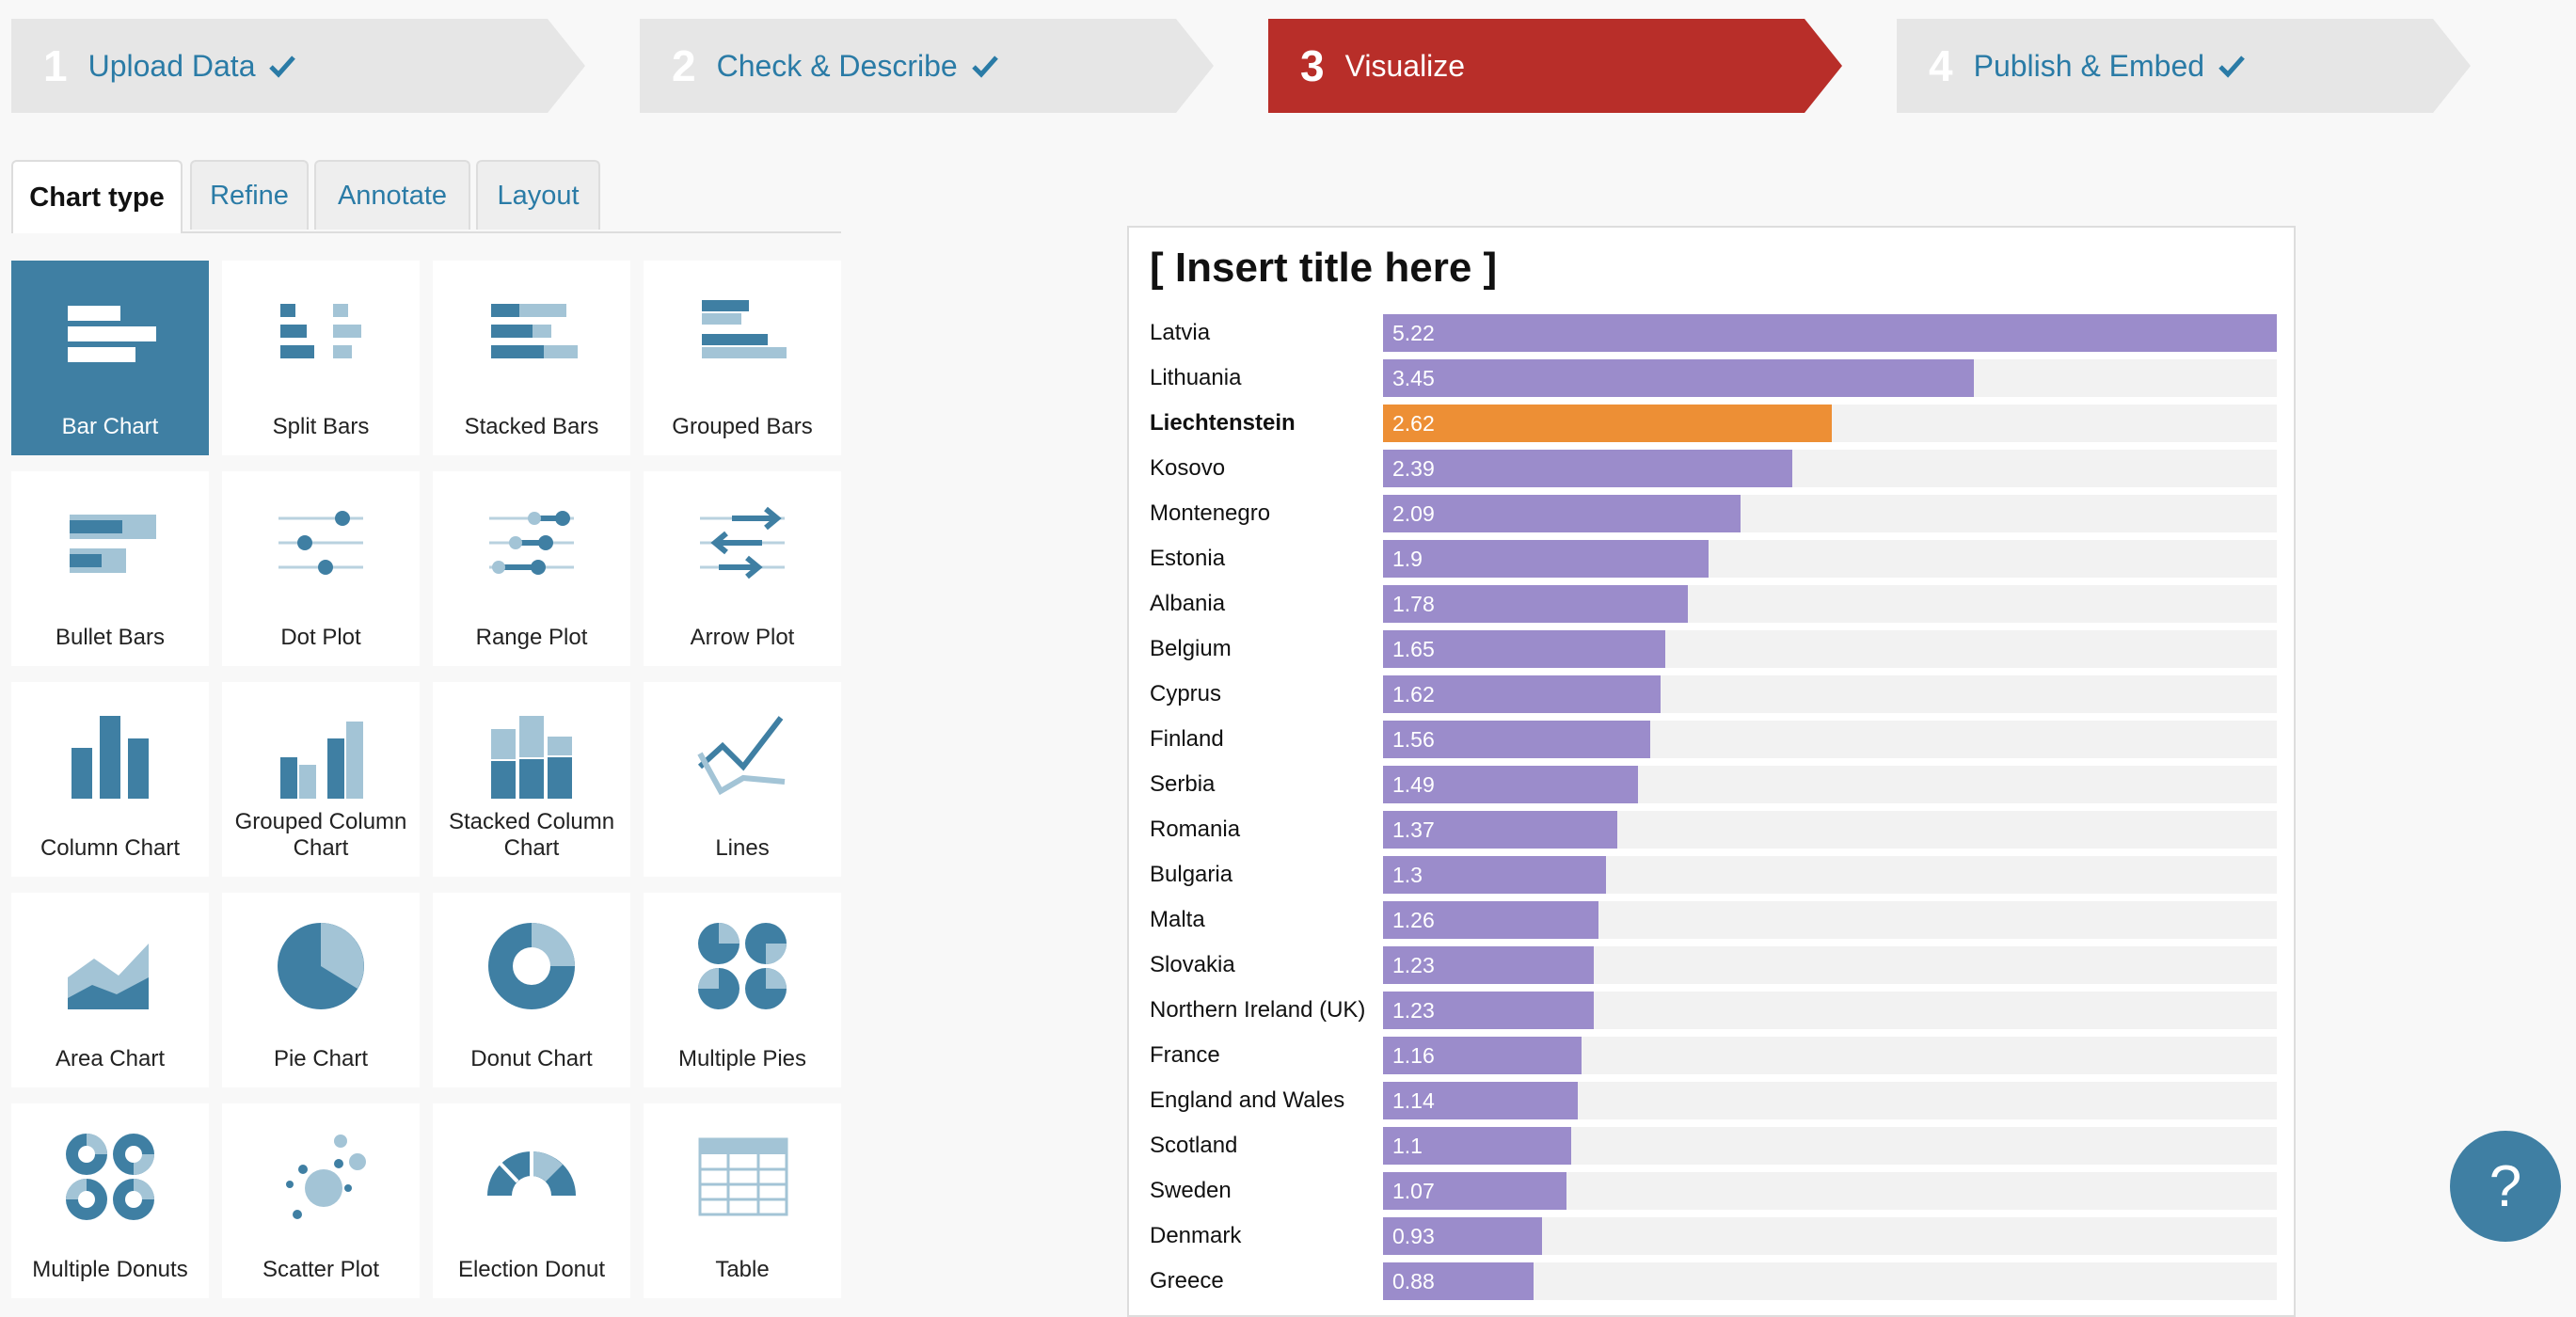  What do you see at coordinates (1941, 65) in the screenshot?
I see `step-number: 4` at bounding box center [1941, 65].